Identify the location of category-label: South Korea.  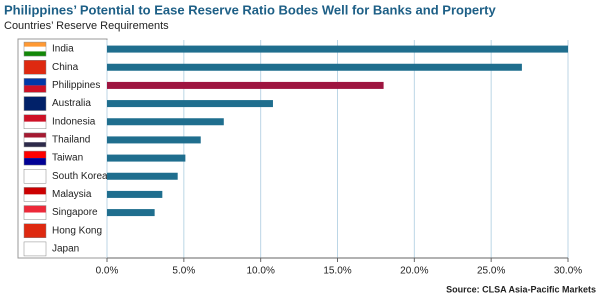
(80, 176).